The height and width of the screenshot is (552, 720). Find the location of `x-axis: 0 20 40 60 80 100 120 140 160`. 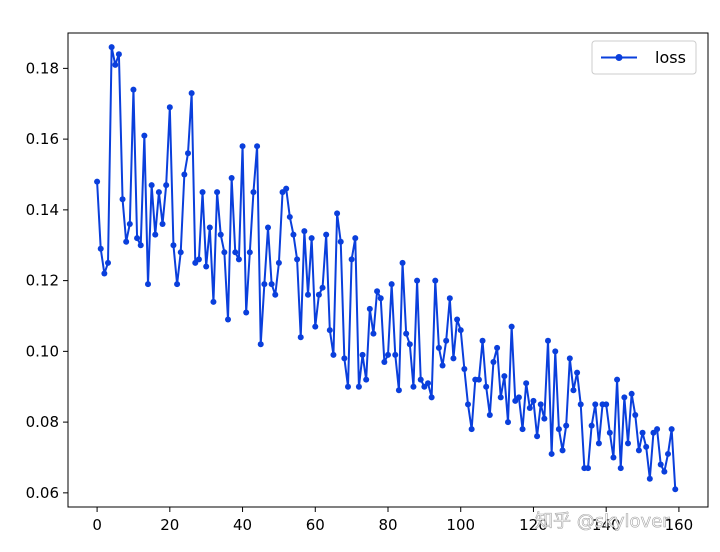

x-axis: 0 20 40 60 80 100 120 140 160 is located at coordinates (392, 520).